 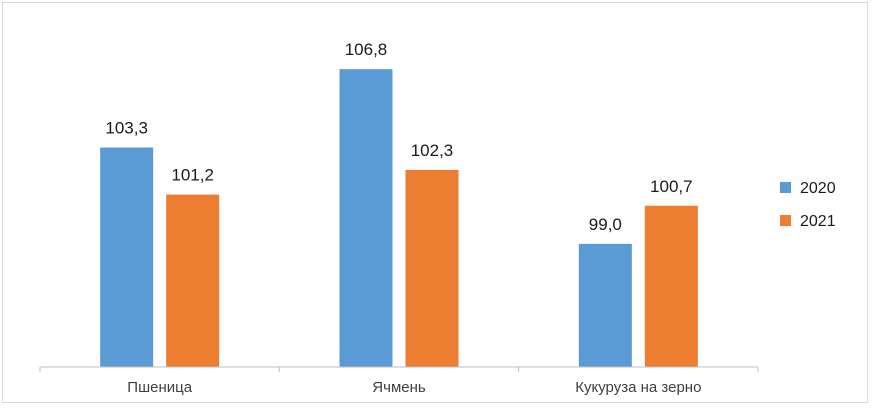 I want to click on legend-swatch-2020, so click(x=785, y=187).